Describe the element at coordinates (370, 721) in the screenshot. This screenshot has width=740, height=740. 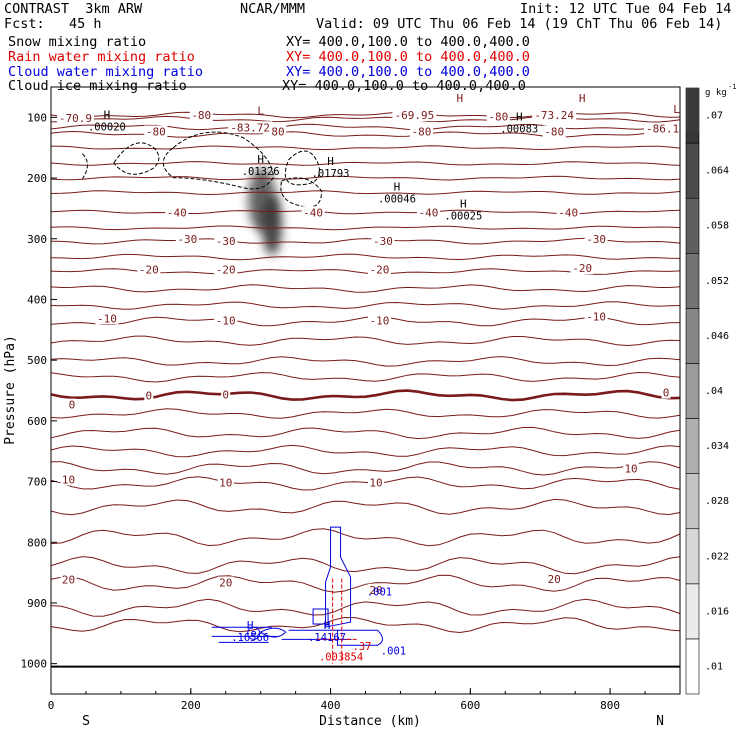
I see `x-axis-label: Distance (km)` at that location.